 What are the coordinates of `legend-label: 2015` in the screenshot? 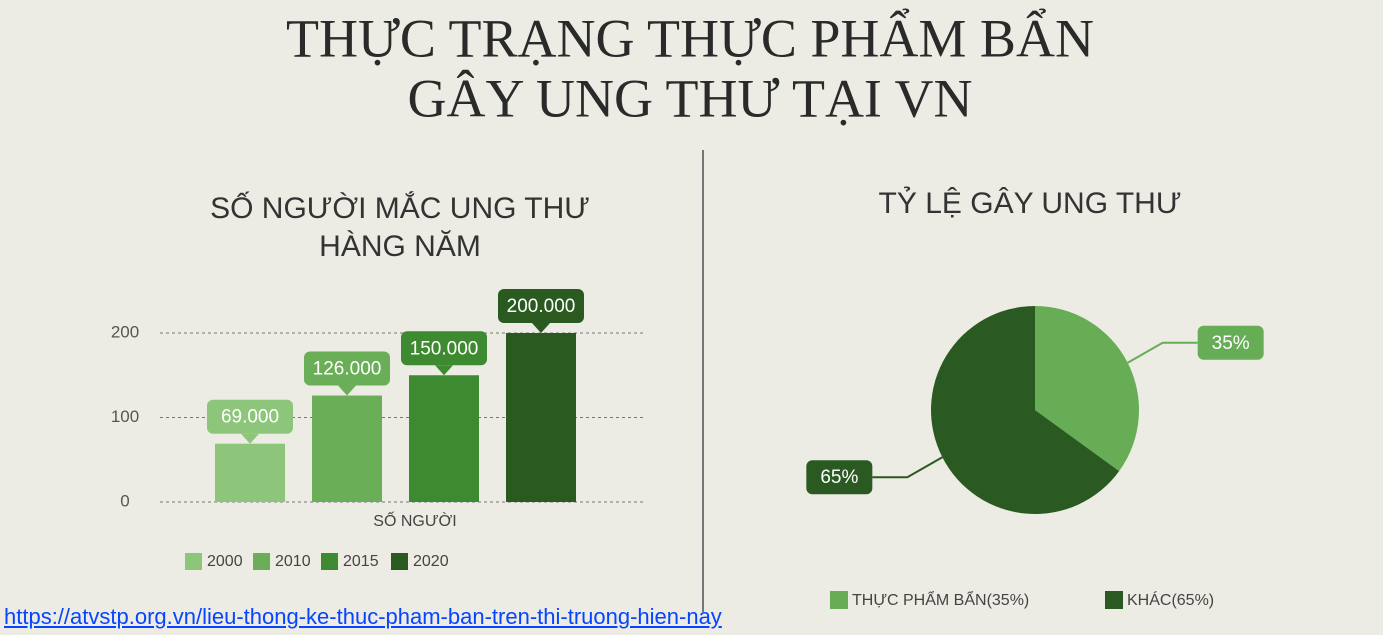 It's located at (361, 561).